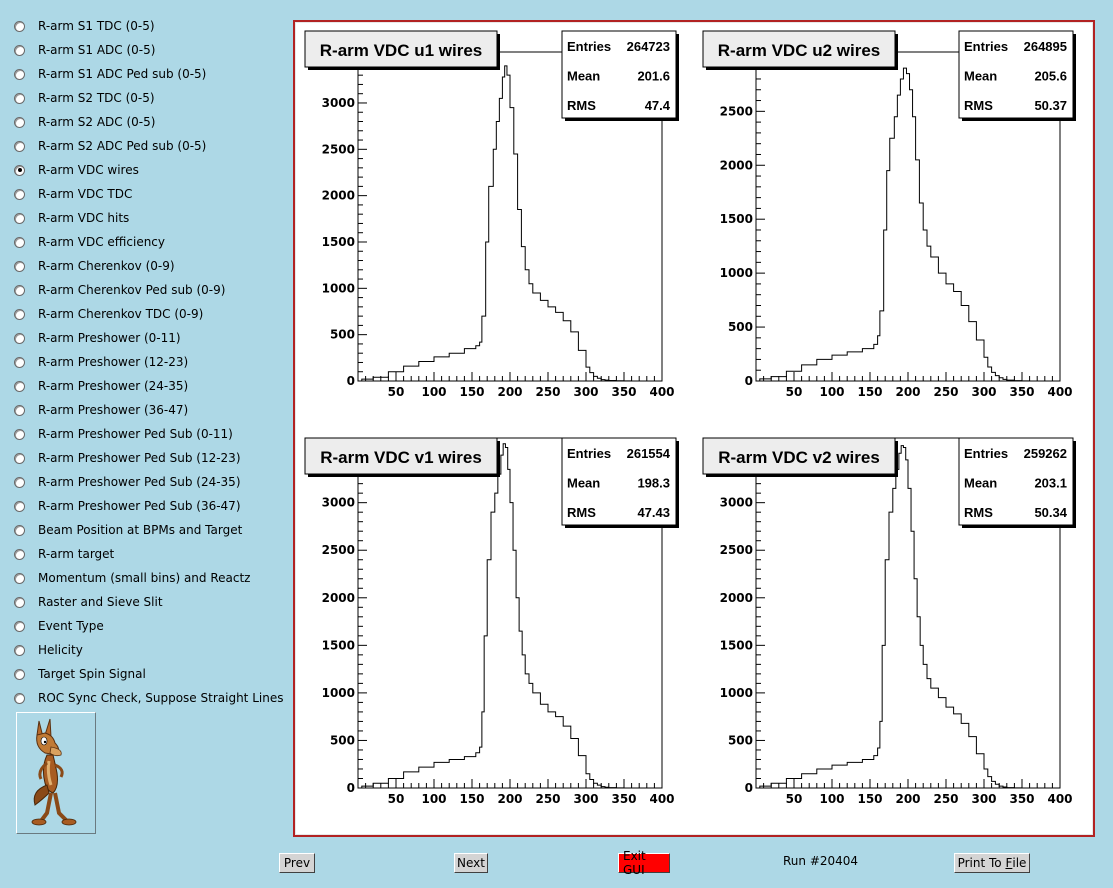 This screenshot has height=888, width=1113. Describe the element at coordinates (54, 772) in the screenshot. I see `coyote-icon` at that location.